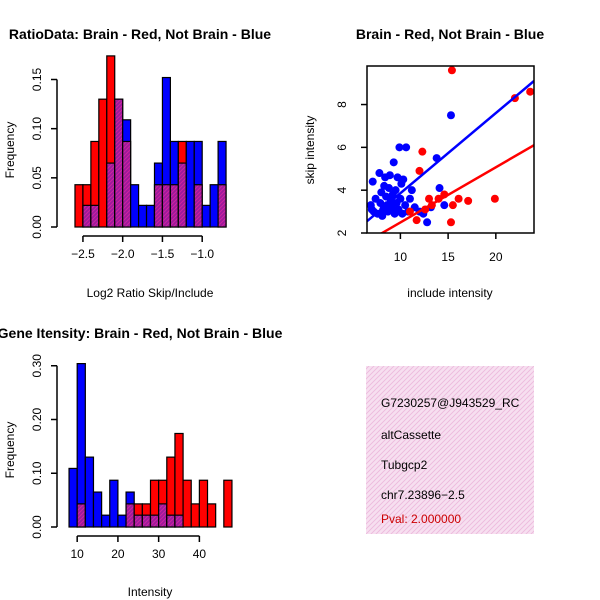 This screenshot has height=600, width=600. What do you see at coordinates (10, 150) in the screenshot?
I see `ratio-hist-ylabel: Frequency` at bounding box center [10, 150].